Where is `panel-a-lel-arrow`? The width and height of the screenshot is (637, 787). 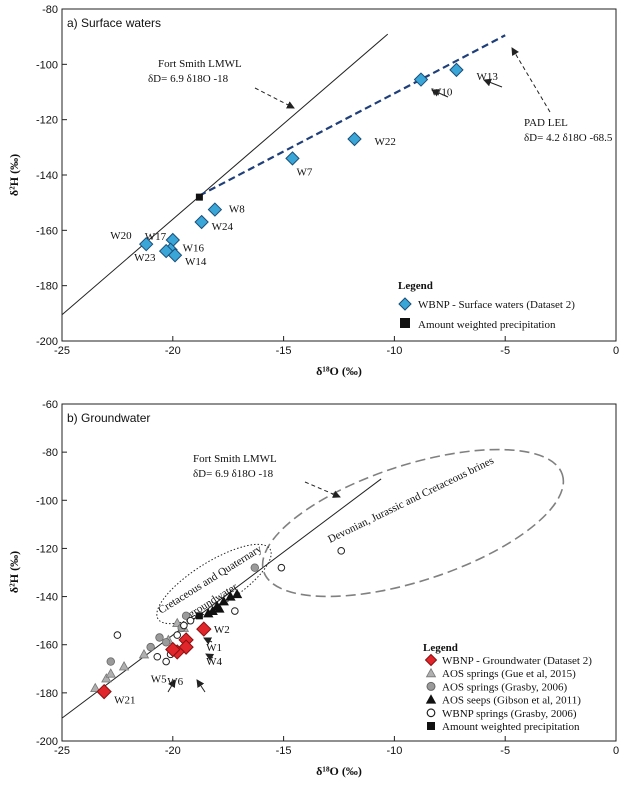
panel-a-lel-arrow is located at coordinates (531, 80).